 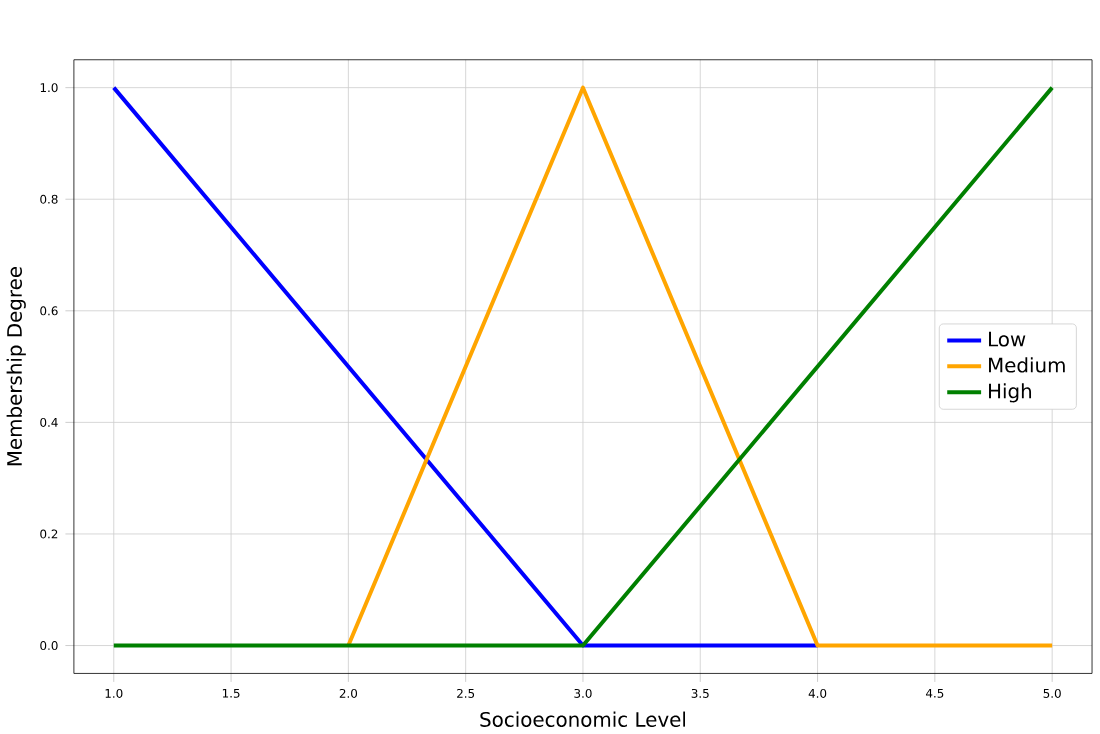 What do you see at coordinates (583, 719) in the screenshot?
I see `x-axis-title: Socioeconomic Level` at bounding box center [583, 719].